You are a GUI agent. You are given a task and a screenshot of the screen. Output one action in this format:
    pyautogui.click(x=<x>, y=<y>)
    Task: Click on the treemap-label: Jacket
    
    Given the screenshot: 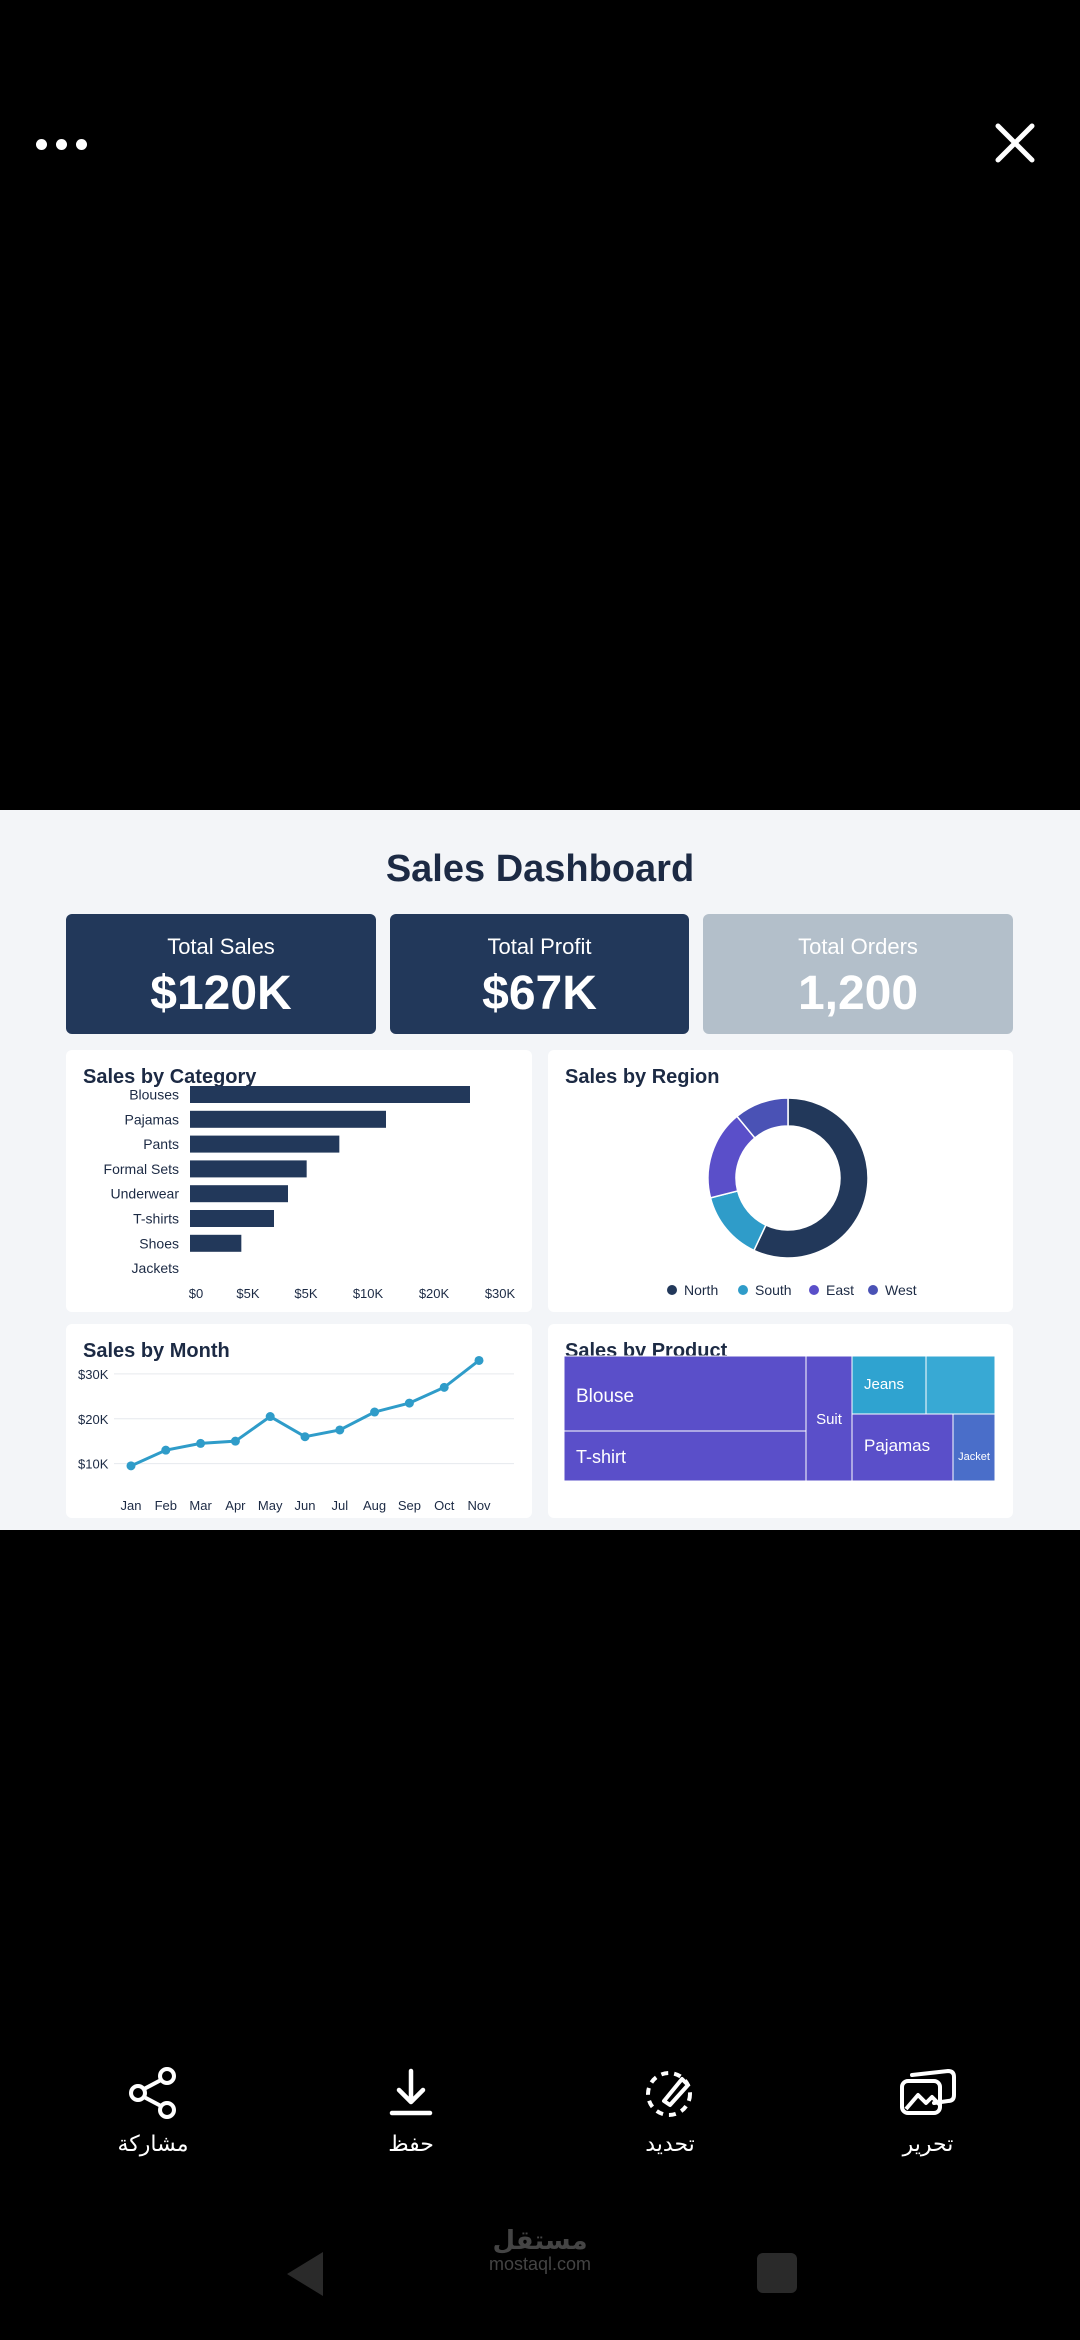 What is the action you would take?
    pyautogui.click(x=974, y=1457)
    